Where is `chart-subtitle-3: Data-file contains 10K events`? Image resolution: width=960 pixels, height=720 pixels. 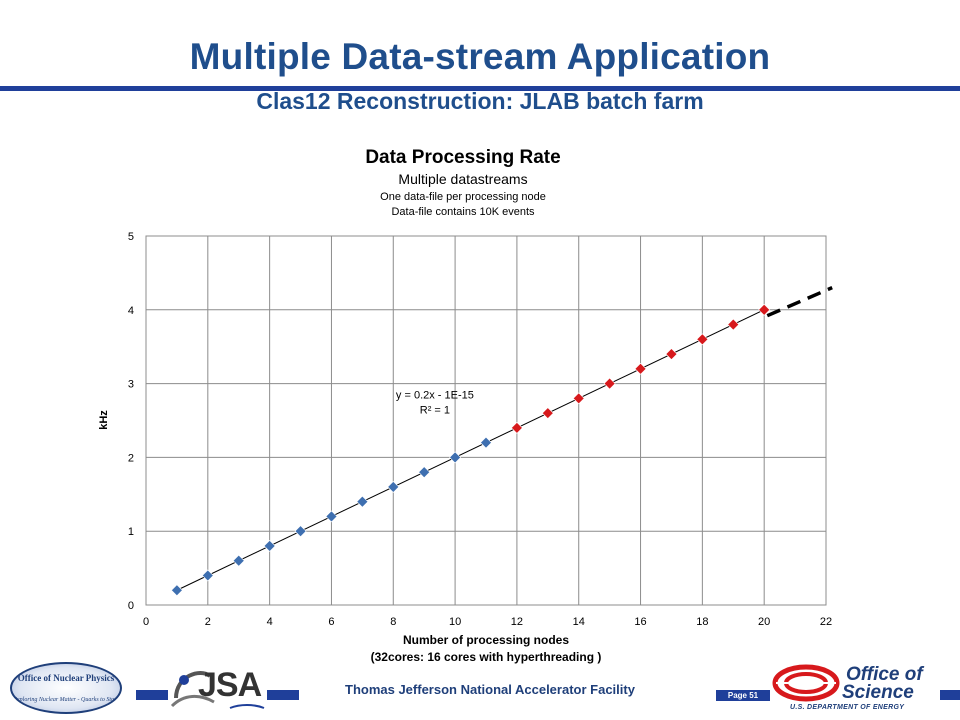 chart-subtitle-3: Data-file contains 10K events is located at coordinates (463, 212).